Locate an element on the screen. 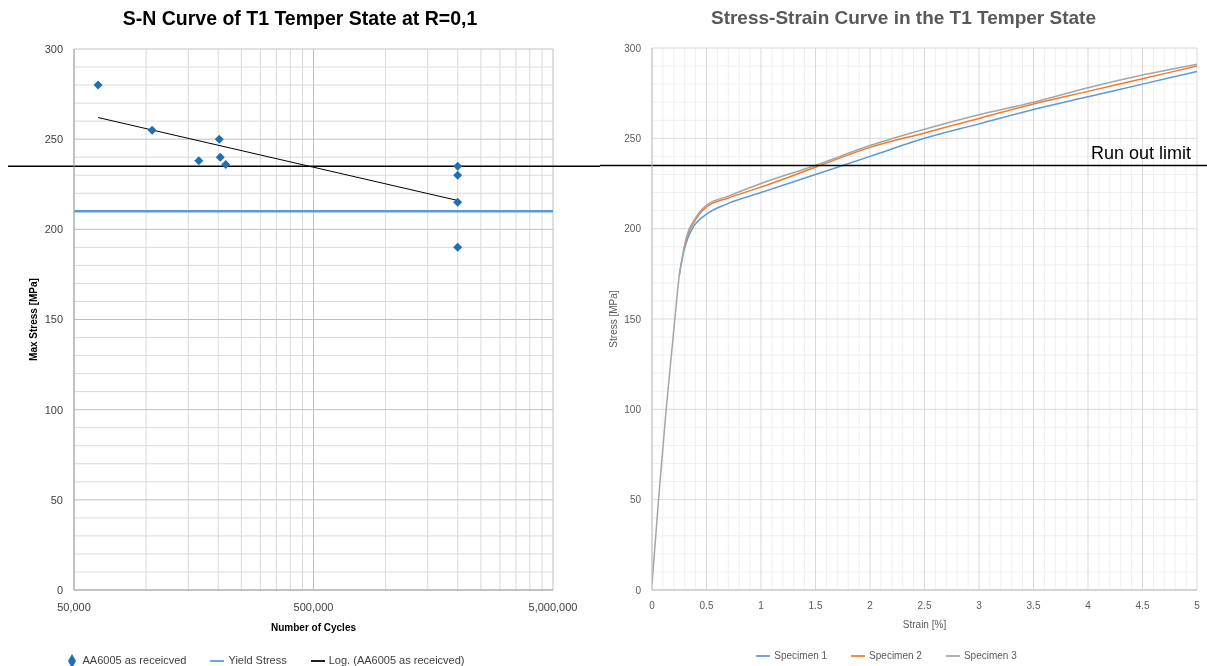 Image resolution: width=1207 pixels, height=666 pixels. x-tick-label: 2.5 is located at coordinates (924, 606).